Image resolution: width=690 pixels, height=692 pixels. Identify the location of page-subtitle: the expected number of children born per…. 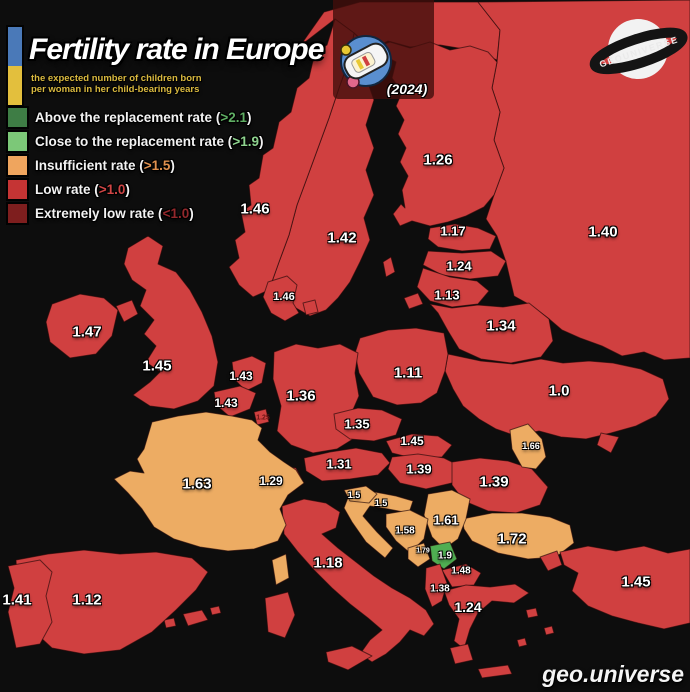
(116, 84).